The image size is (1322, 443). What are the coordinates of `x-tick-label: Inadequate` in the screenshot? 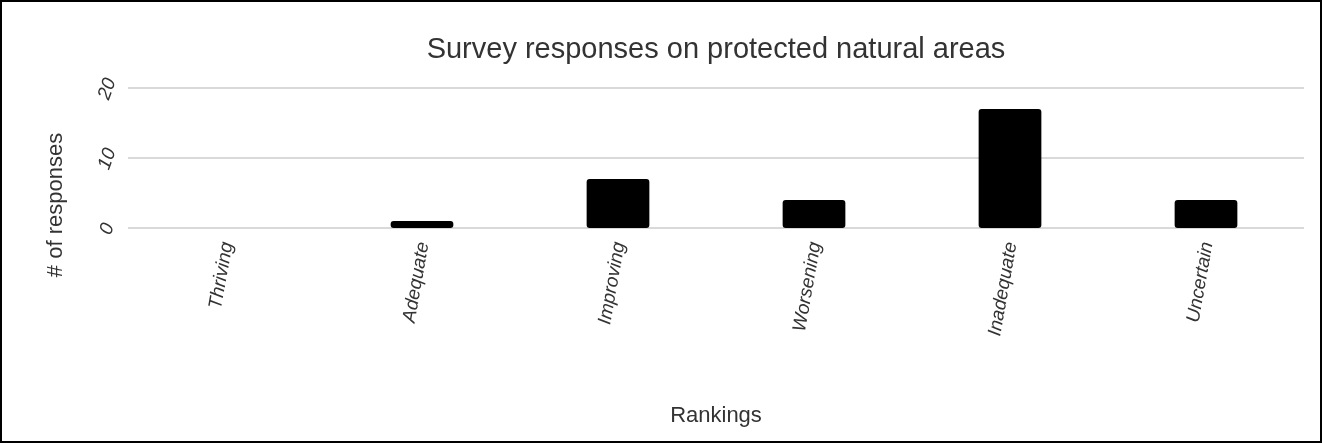 It's located at (1002, 289).